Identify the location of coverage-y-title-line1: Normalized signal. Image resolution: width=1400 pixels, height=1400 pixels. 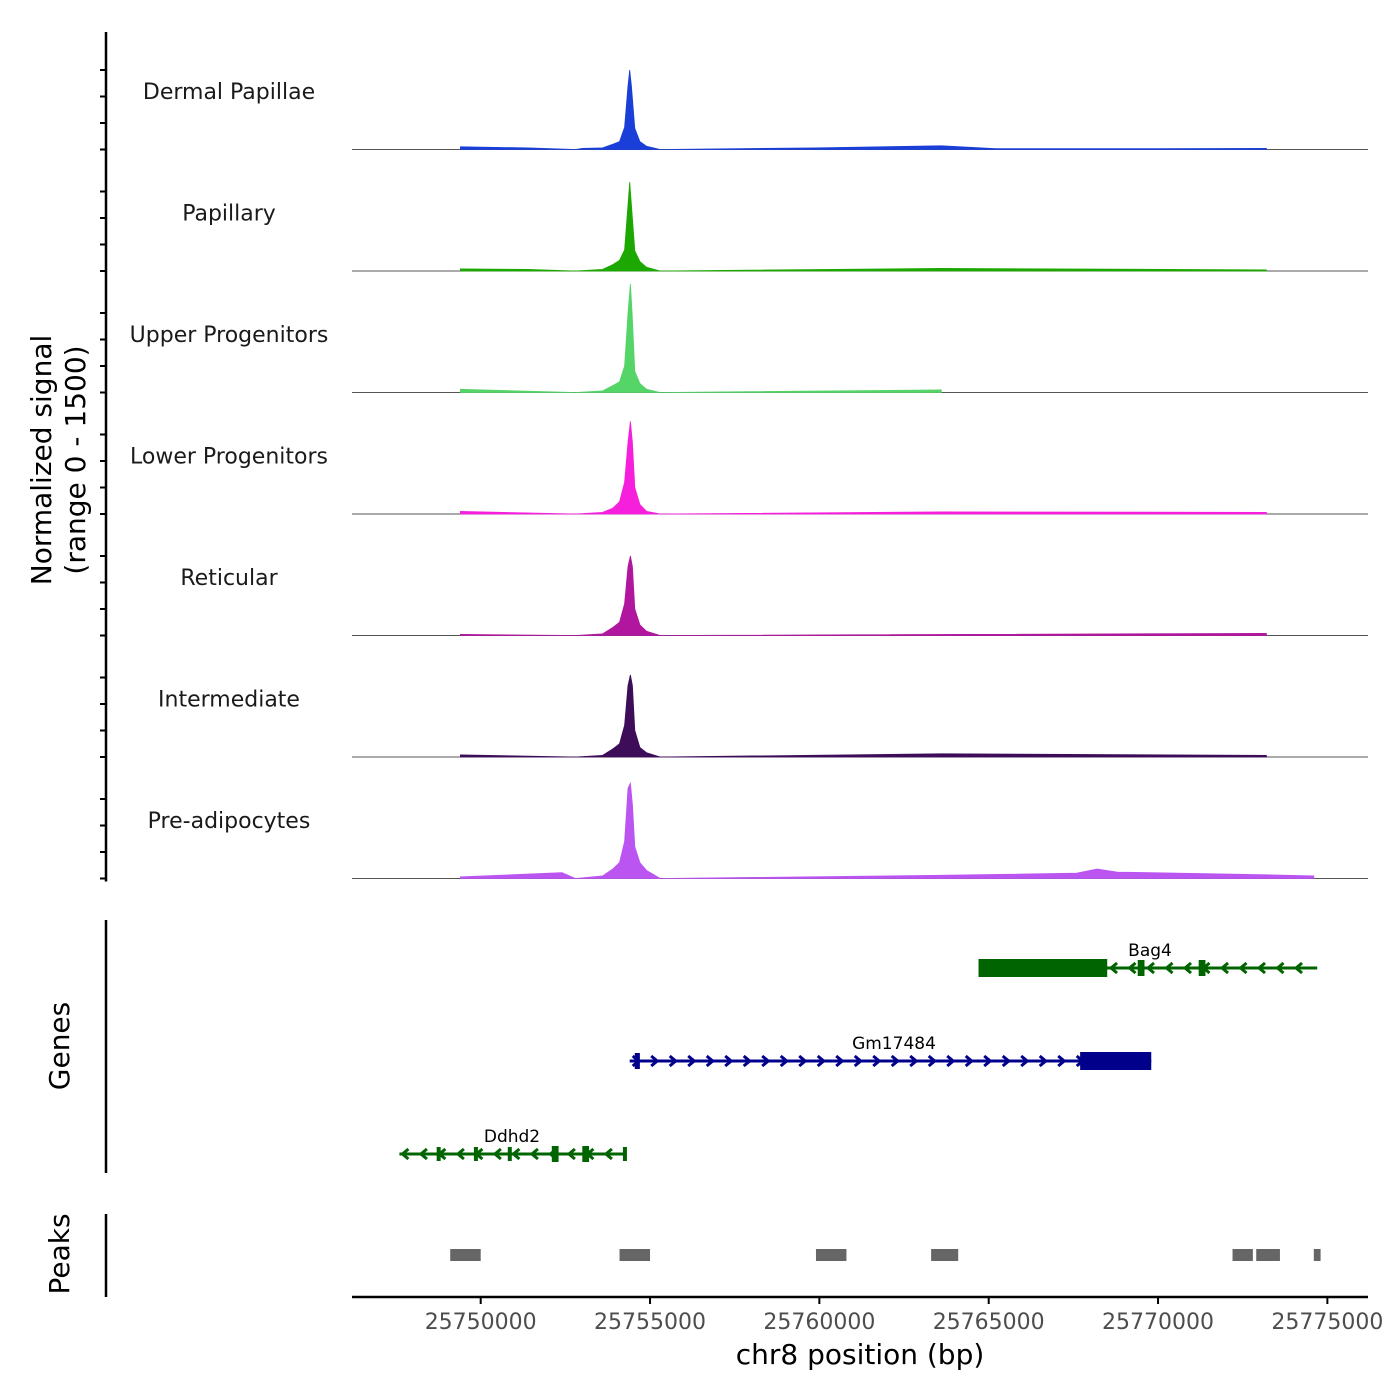
(41, 460).